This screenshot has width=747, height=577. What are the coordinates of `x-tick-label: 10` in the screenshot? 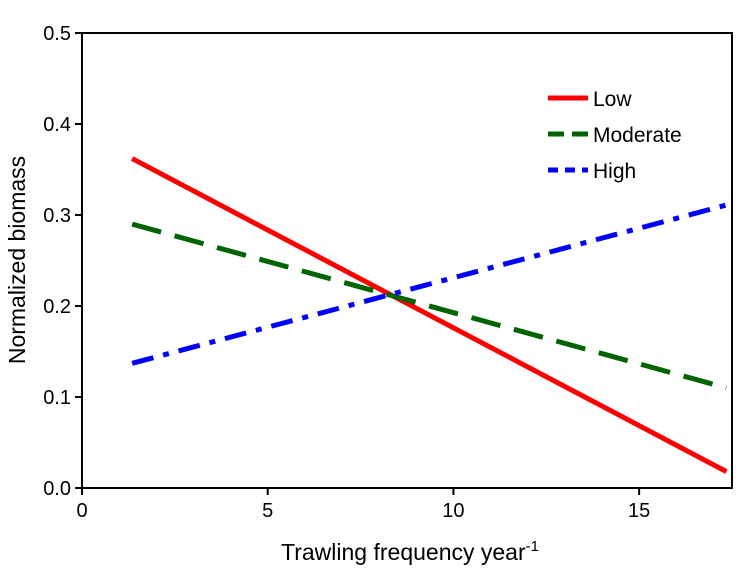 It's located at (453, 511).